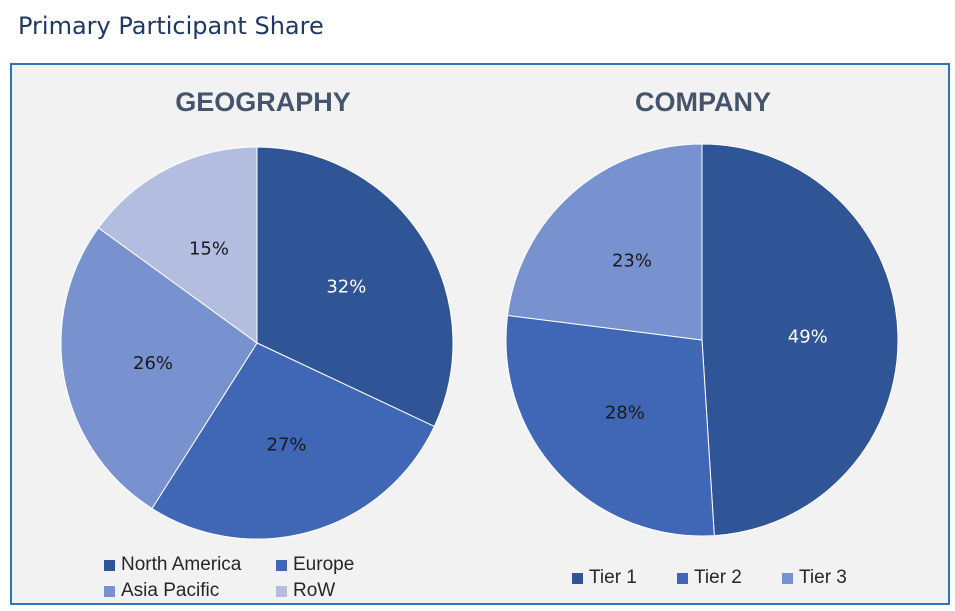 The image size is (955, 611). What do you see at coordinates (287, 445) in the screenshot?
I see `geography-data-label: 27%` at bounding box center [287, 445].